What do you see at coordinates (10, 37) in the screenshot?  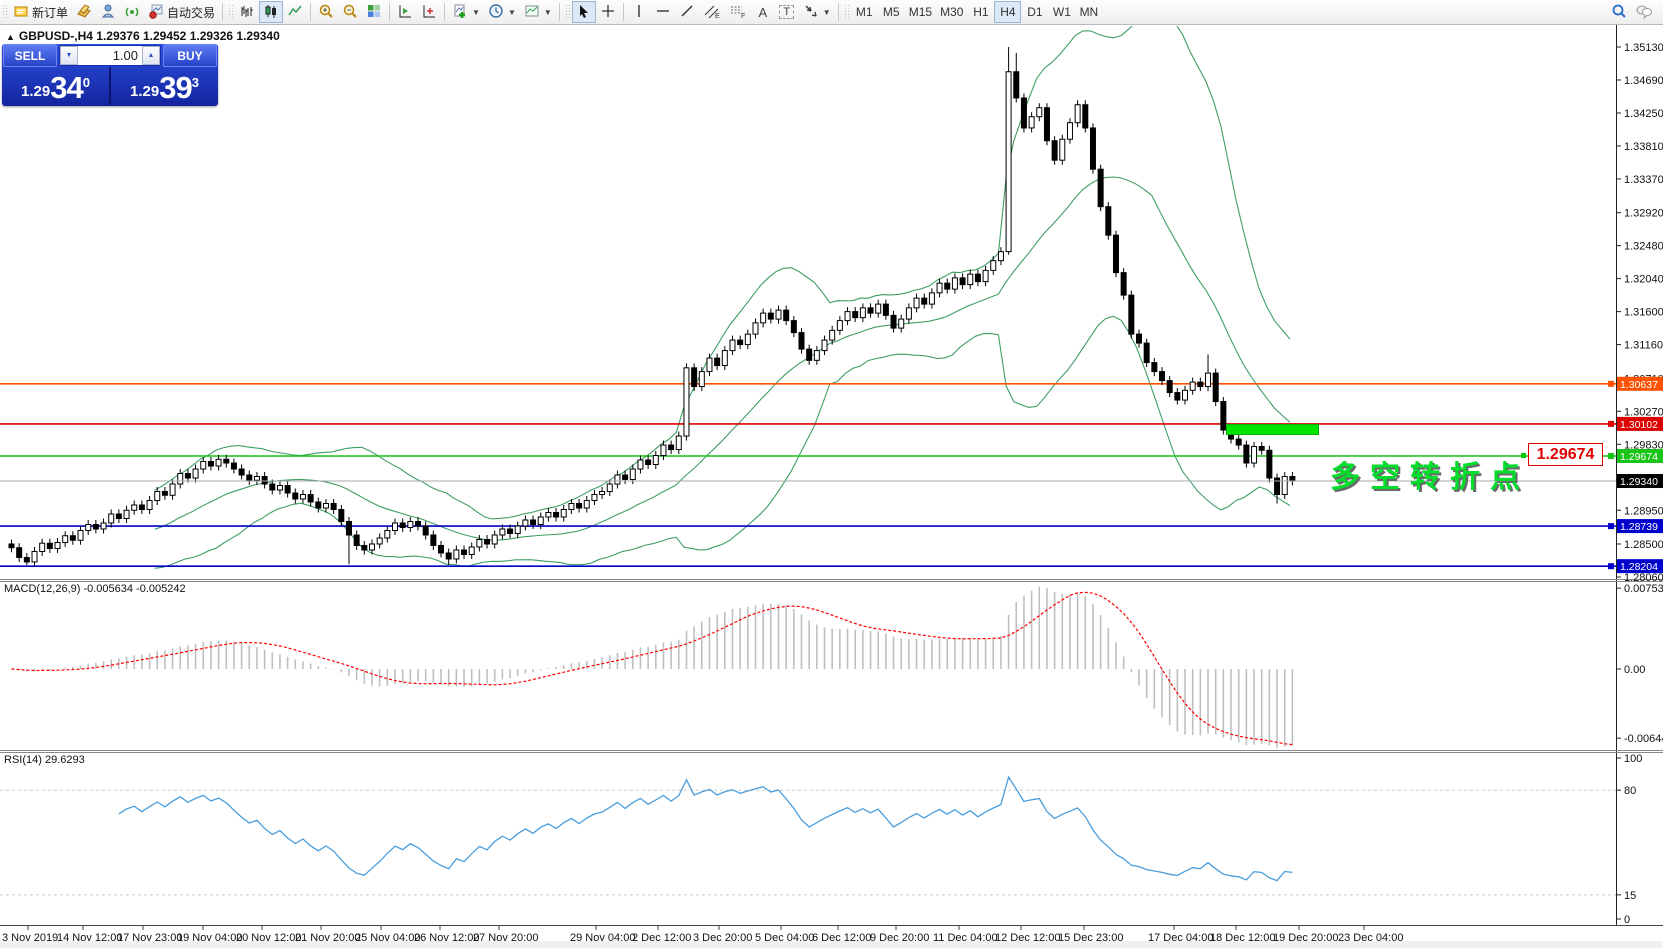 I see `collapse-arrow-icon: ▲` at bounding box center [10, 37].